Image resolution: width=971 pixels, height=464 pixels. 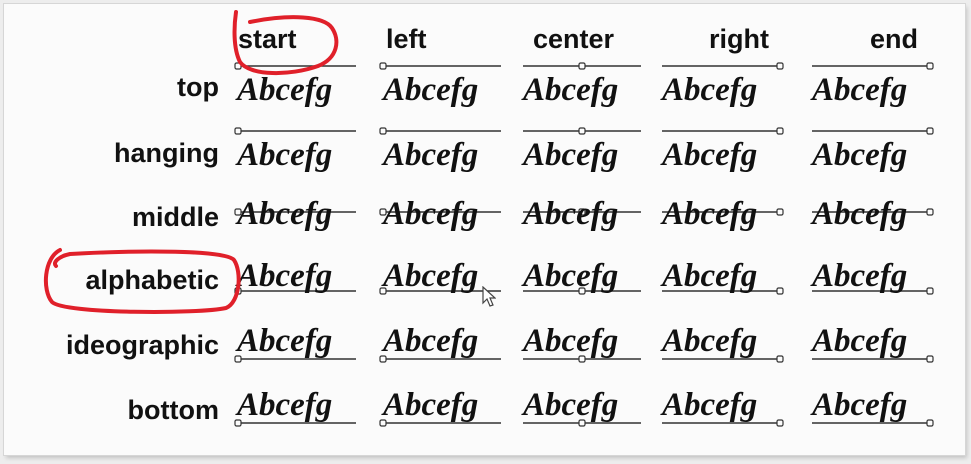 What do you see at coordinates (860, 276) in the screenshot?
I see `sample-text-alphabetic-end: Abcefg` at bounding box center [860, 276].